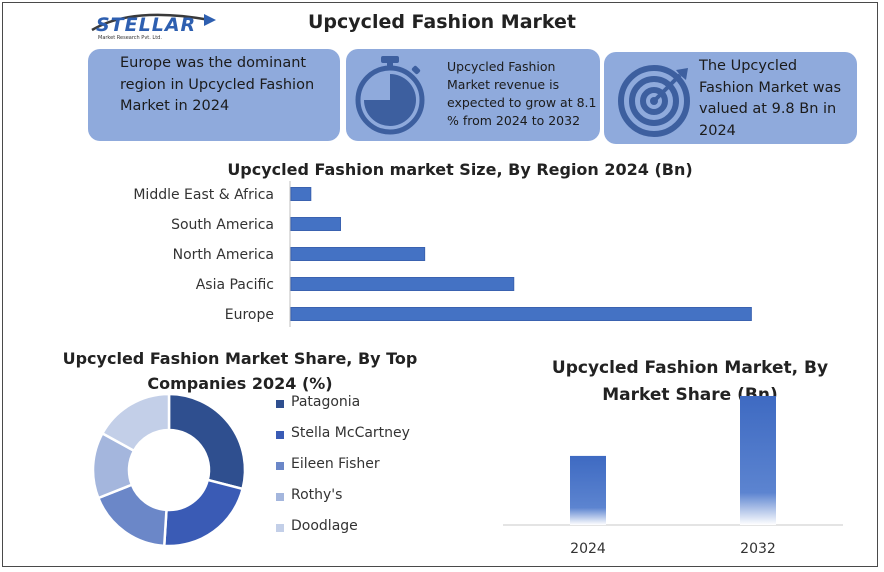  Describe the element at coordinates (690, 395) in the screenshot. I see `market-share-title-line-2: Market Share (Bn)` at that location.